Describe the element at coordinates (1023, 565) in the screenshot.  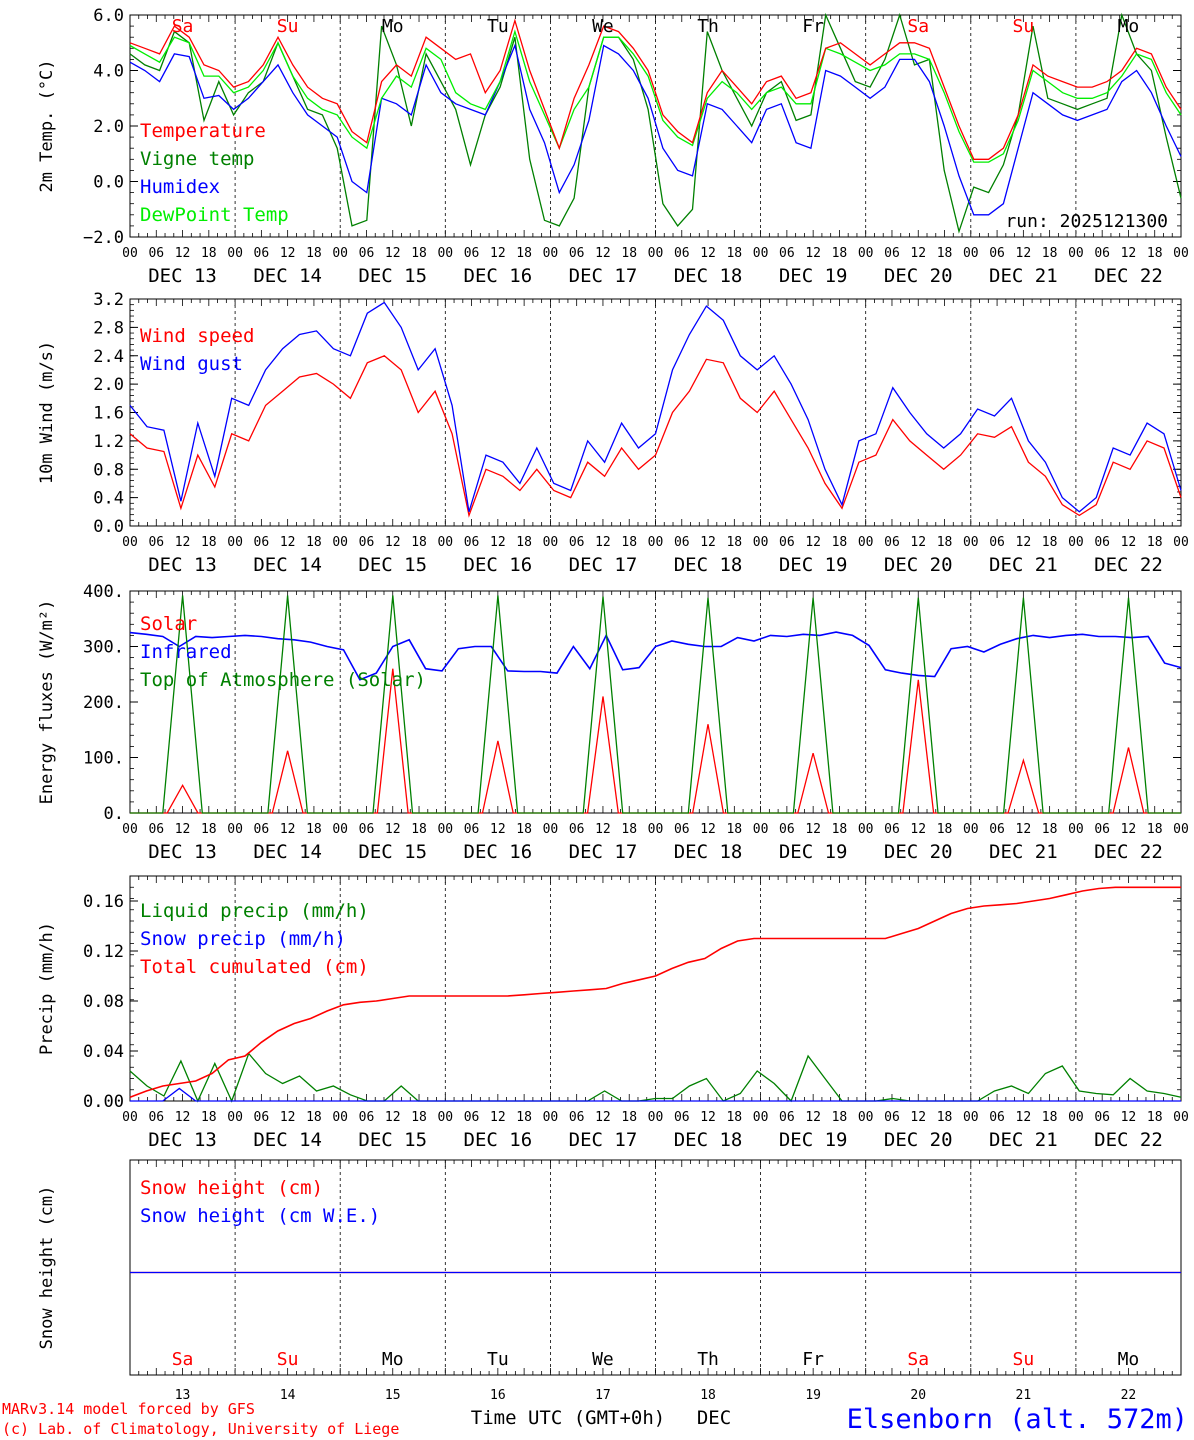
I see `x-date-label: DEC 21` at that location.